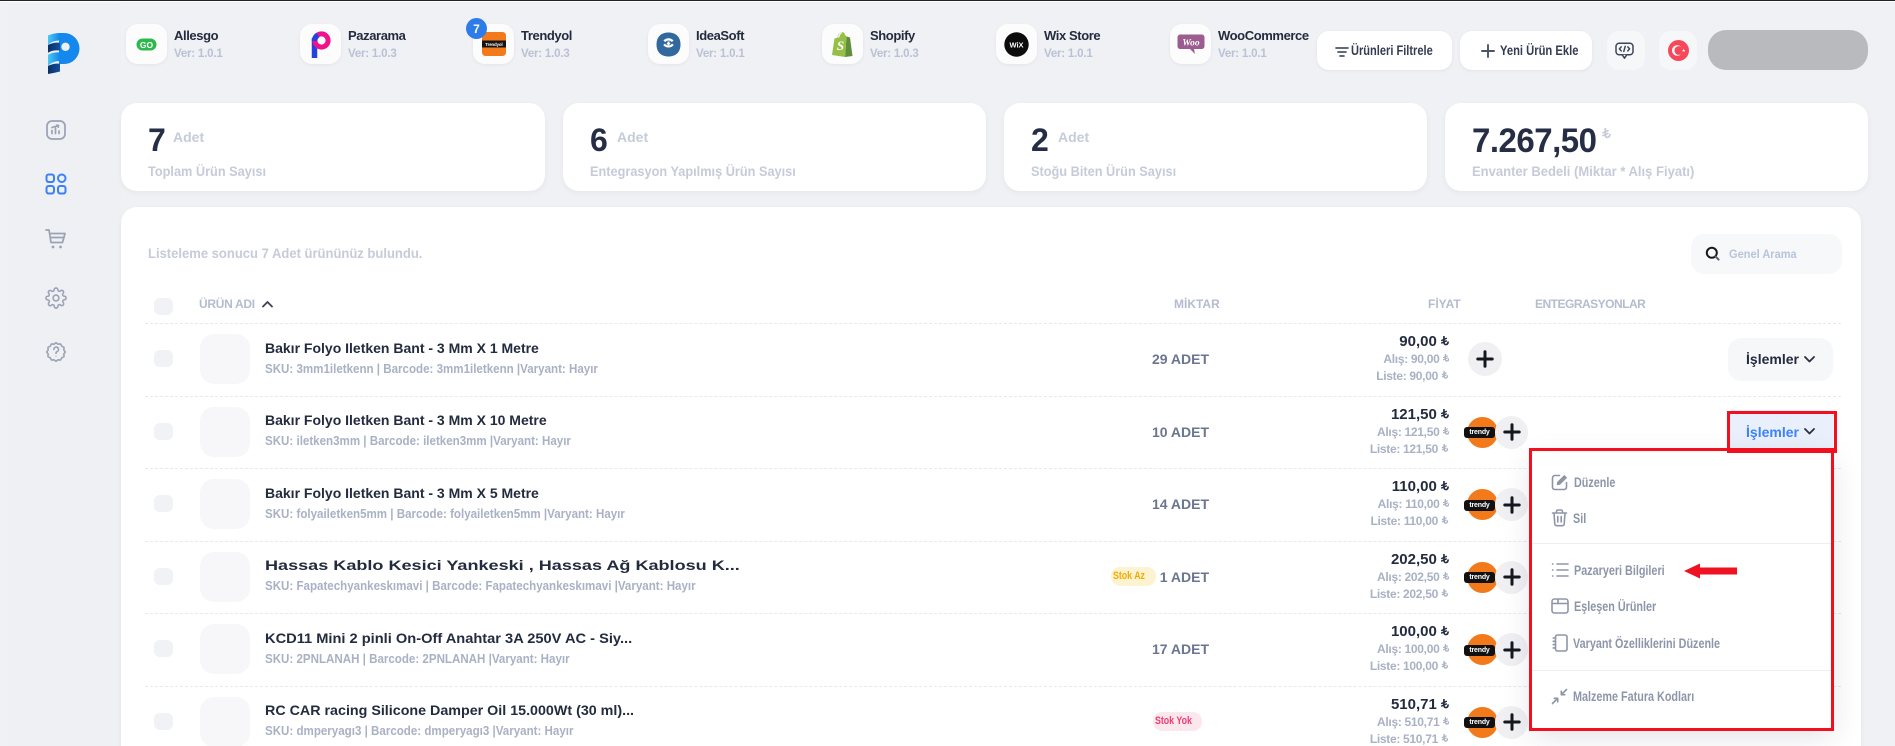 The width and height of the screenshot is (1895, 746). Describe the element at coordinates (1190, 44) in the screenshot. I see `svg-text: Woo` at that location.